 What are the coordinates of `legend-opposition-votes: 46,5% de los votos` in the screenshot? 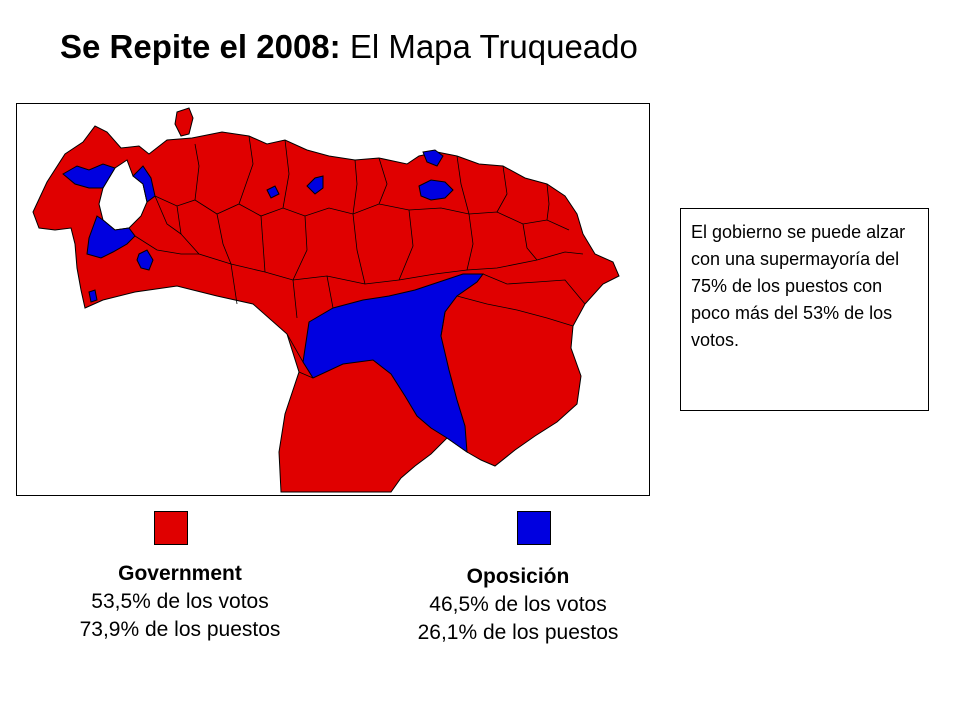 It's located at (518, 604).